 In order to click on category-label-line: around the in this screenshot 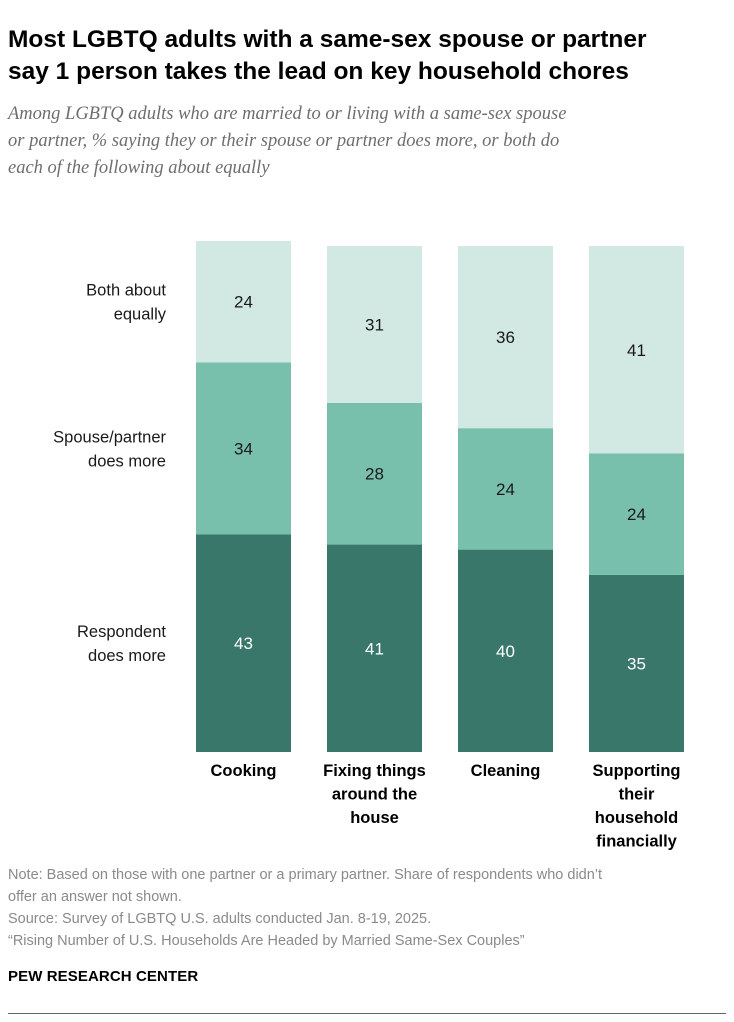, I will do `click(374, 795)`.